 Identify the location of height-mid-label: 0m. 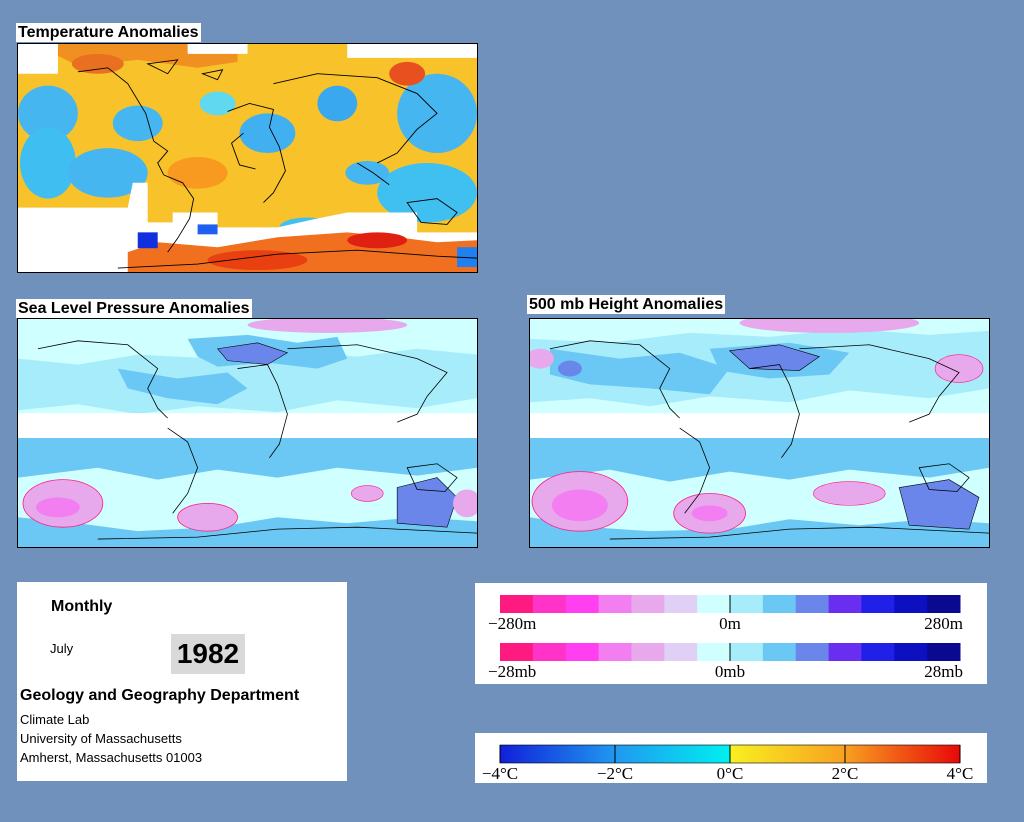
(730, 623).